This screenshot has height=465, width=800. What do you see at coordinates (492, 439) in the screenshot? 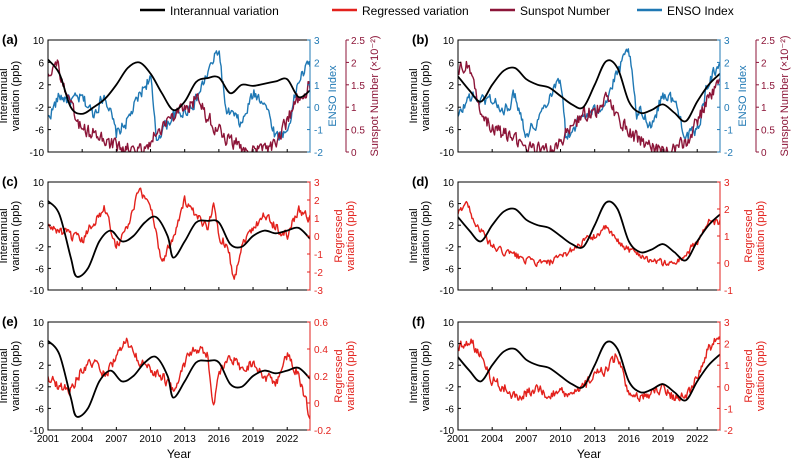
I see `x-tick-label: 2004` at bounding box center [492, 439].